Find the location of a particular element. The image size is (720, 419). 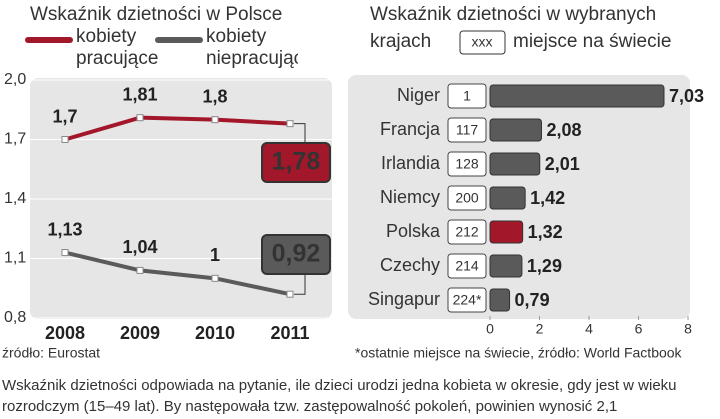

value-label: 0,92 is located at coordinates (296, 254).